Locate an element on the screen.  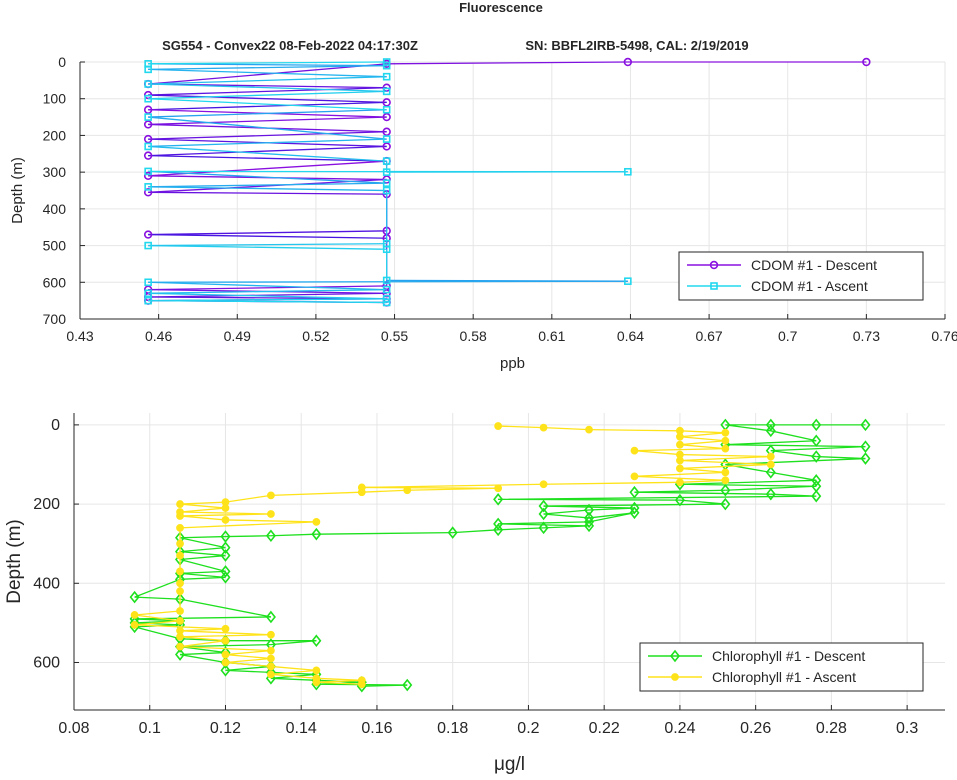
chl-y-tick-label-0: 0 is located at coordinates (55, 425).